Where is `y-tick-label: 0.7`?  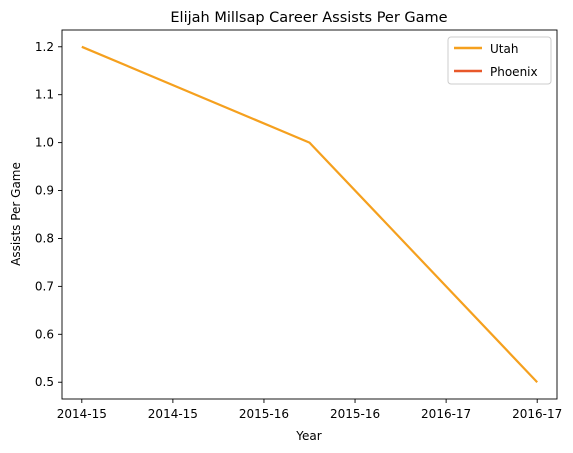 y-tick-label: 0.7 is located at coordinates (44, 286).